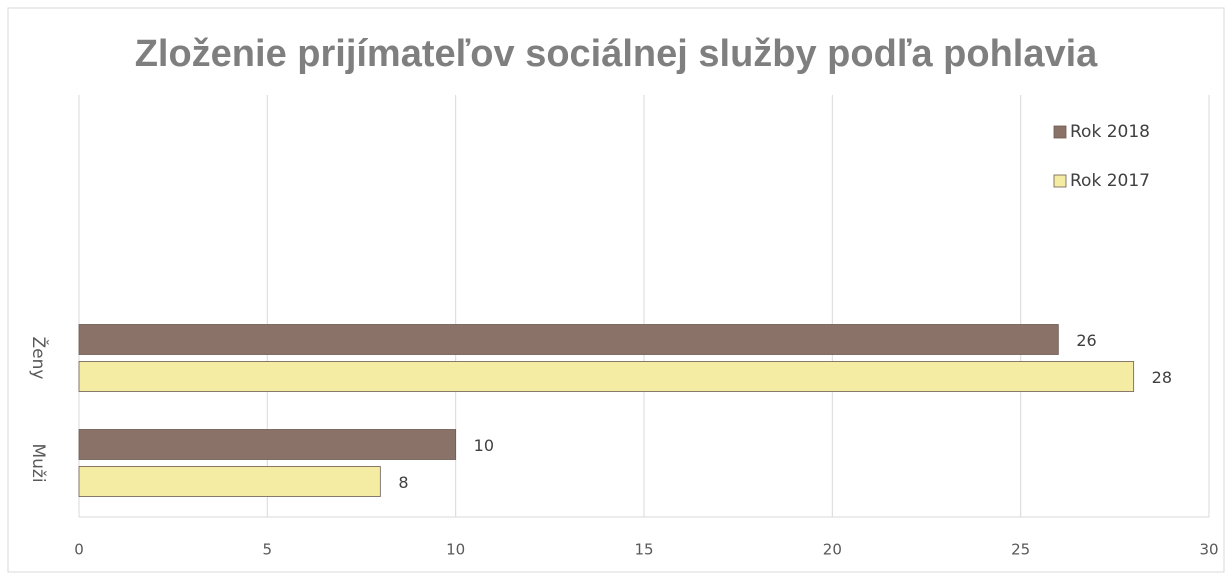  Describe the element at coordinates (455, 550) in the screenshot. I see `x-tick-label: 10` at that location.